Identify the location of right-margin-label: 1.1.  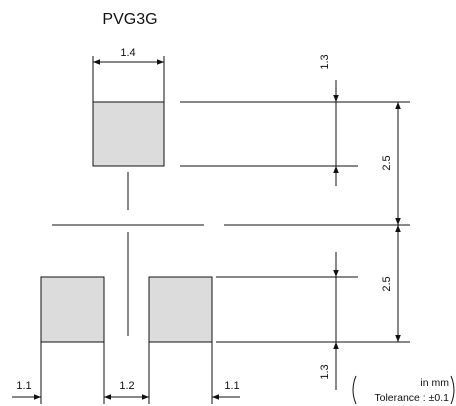
(231, 386).